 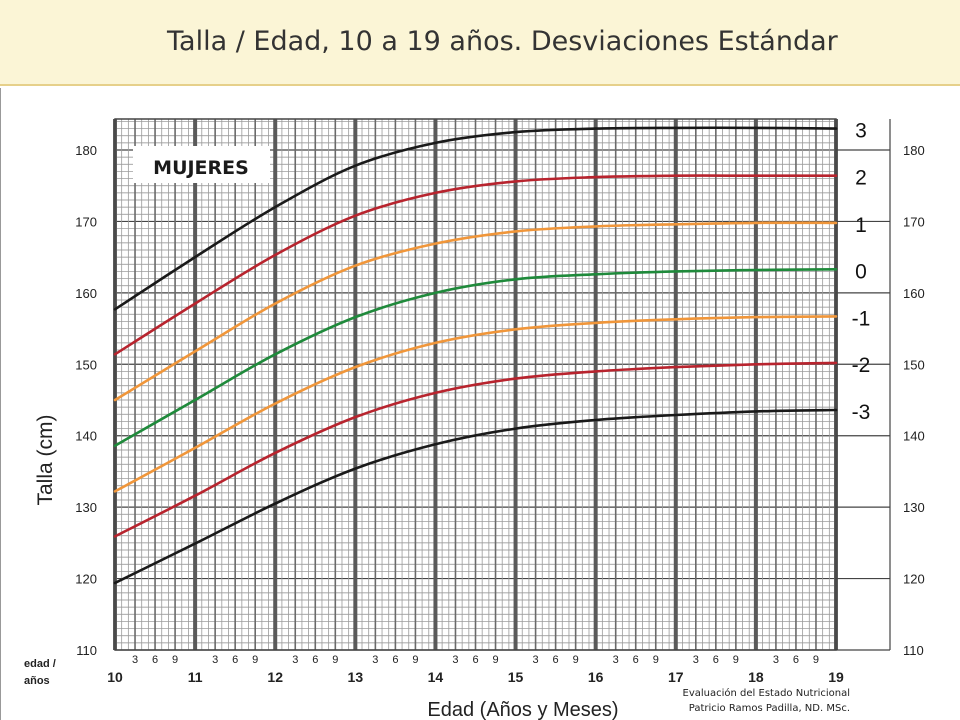 I want to click on series-label-1: 1, so click(x=861, y=225).